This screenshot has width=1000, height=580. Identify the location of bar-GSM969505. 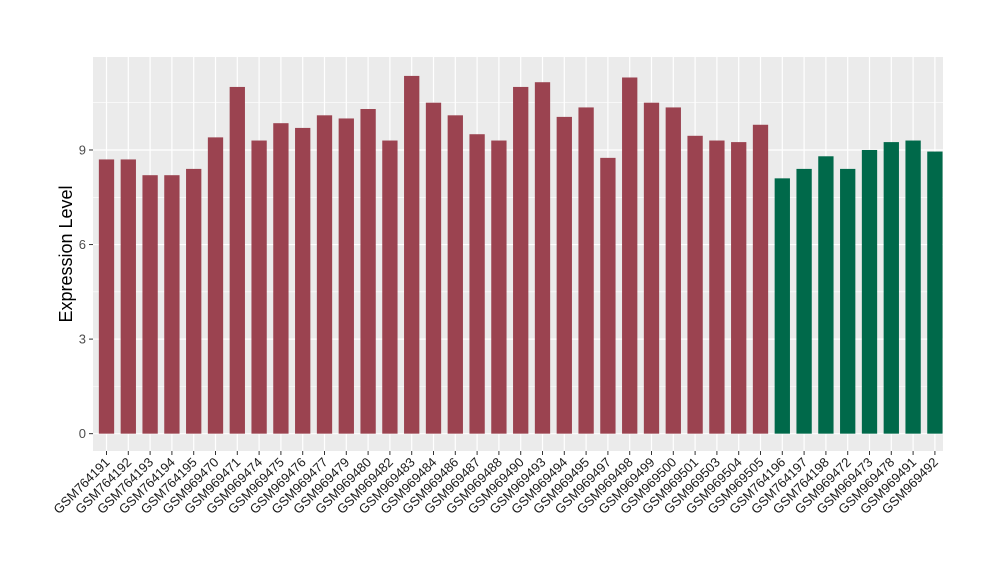
(760, 279).